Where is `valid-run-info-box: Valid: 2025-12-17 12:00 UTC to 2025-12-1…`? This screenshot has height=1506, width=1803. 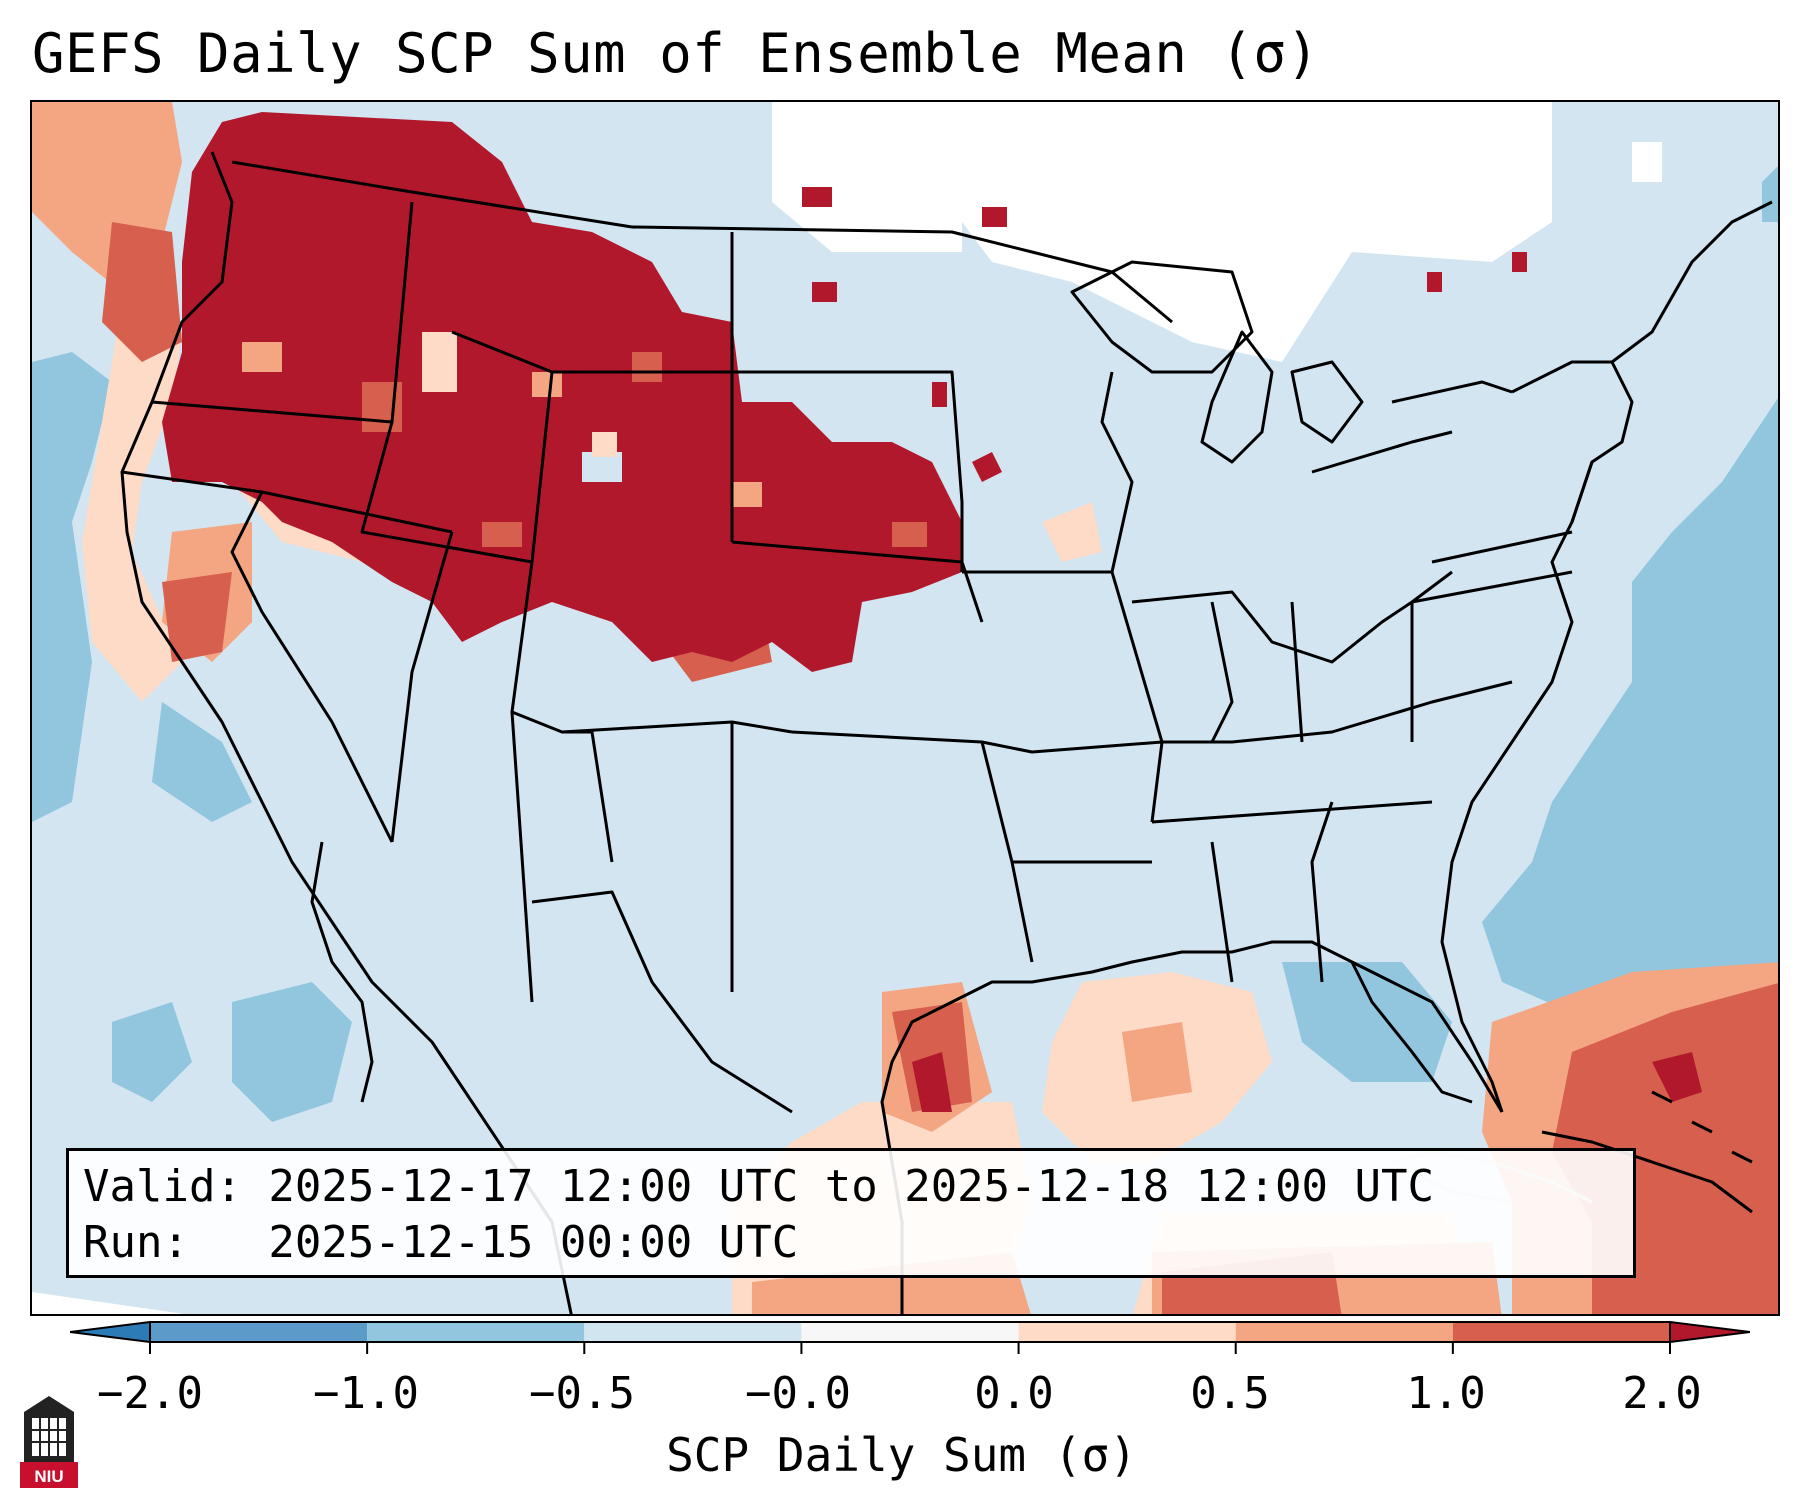
valid-run-info-box: Valid: 2025-12-17 12:00 UTC to 2025-12-1… is located at coordinates (851, 1213).